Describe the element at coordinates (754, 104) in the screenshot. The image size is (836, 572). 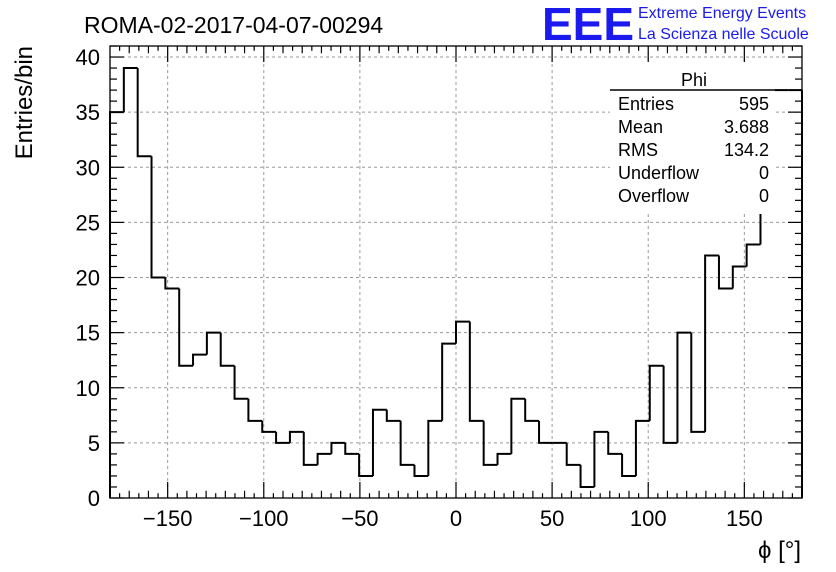
I see `stat-value-entries: 595` at that location.